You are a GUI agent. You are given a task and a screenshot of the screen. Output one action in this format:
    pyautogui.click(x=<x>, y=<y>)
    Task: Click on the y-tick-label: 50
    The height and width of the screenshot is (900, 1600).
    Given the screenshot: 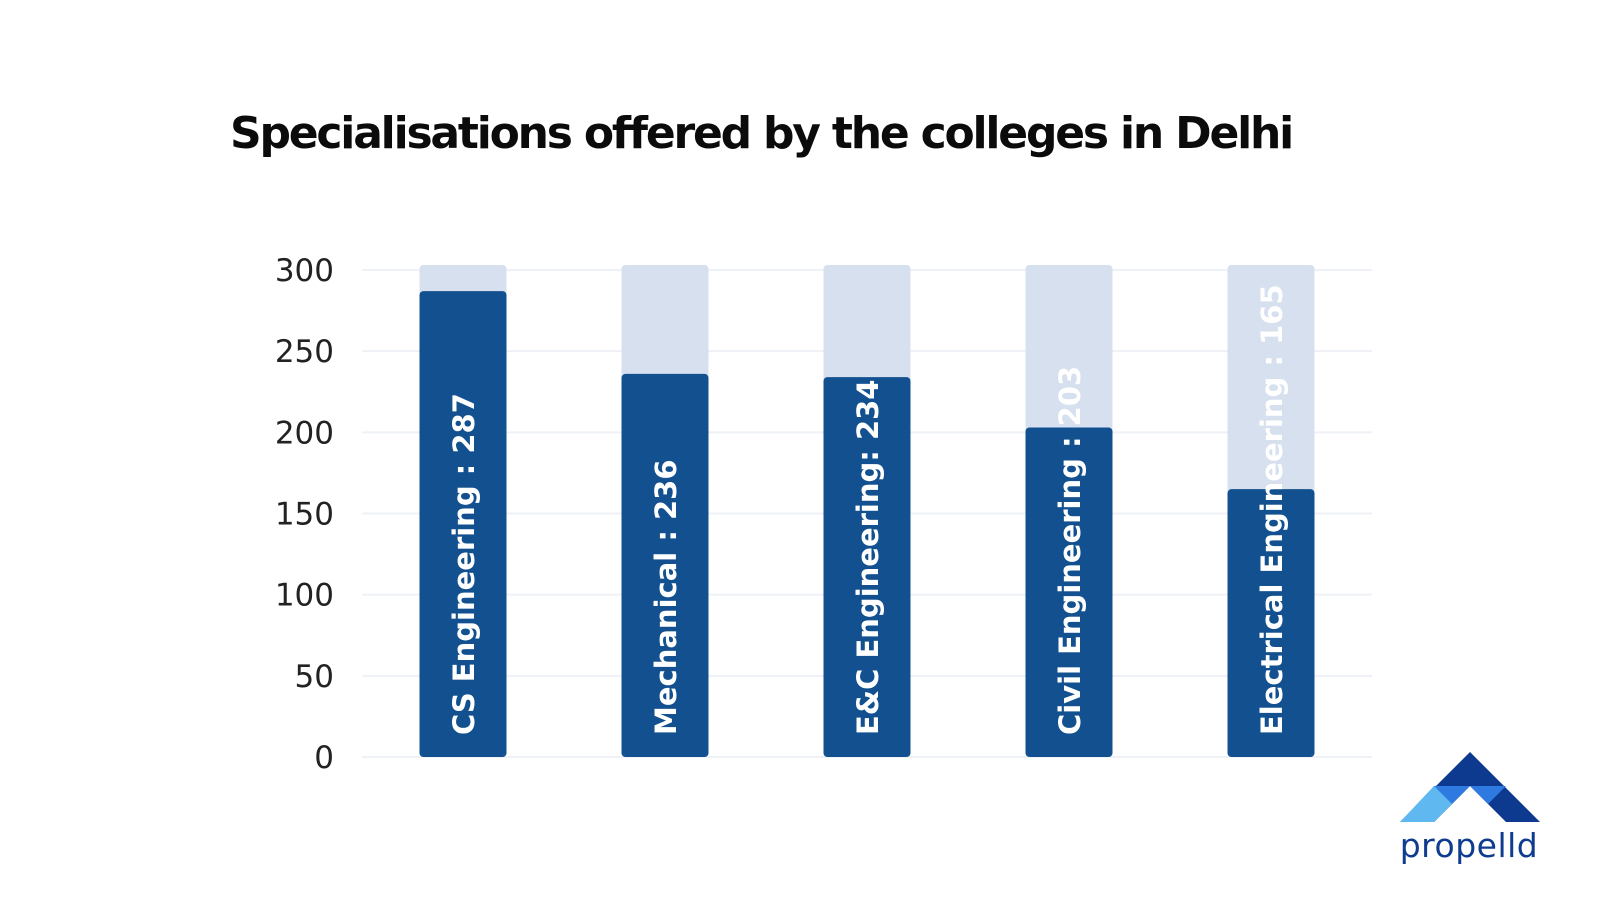 What is the action you would take?
    pyautogui.click(x=314, y=677)
    